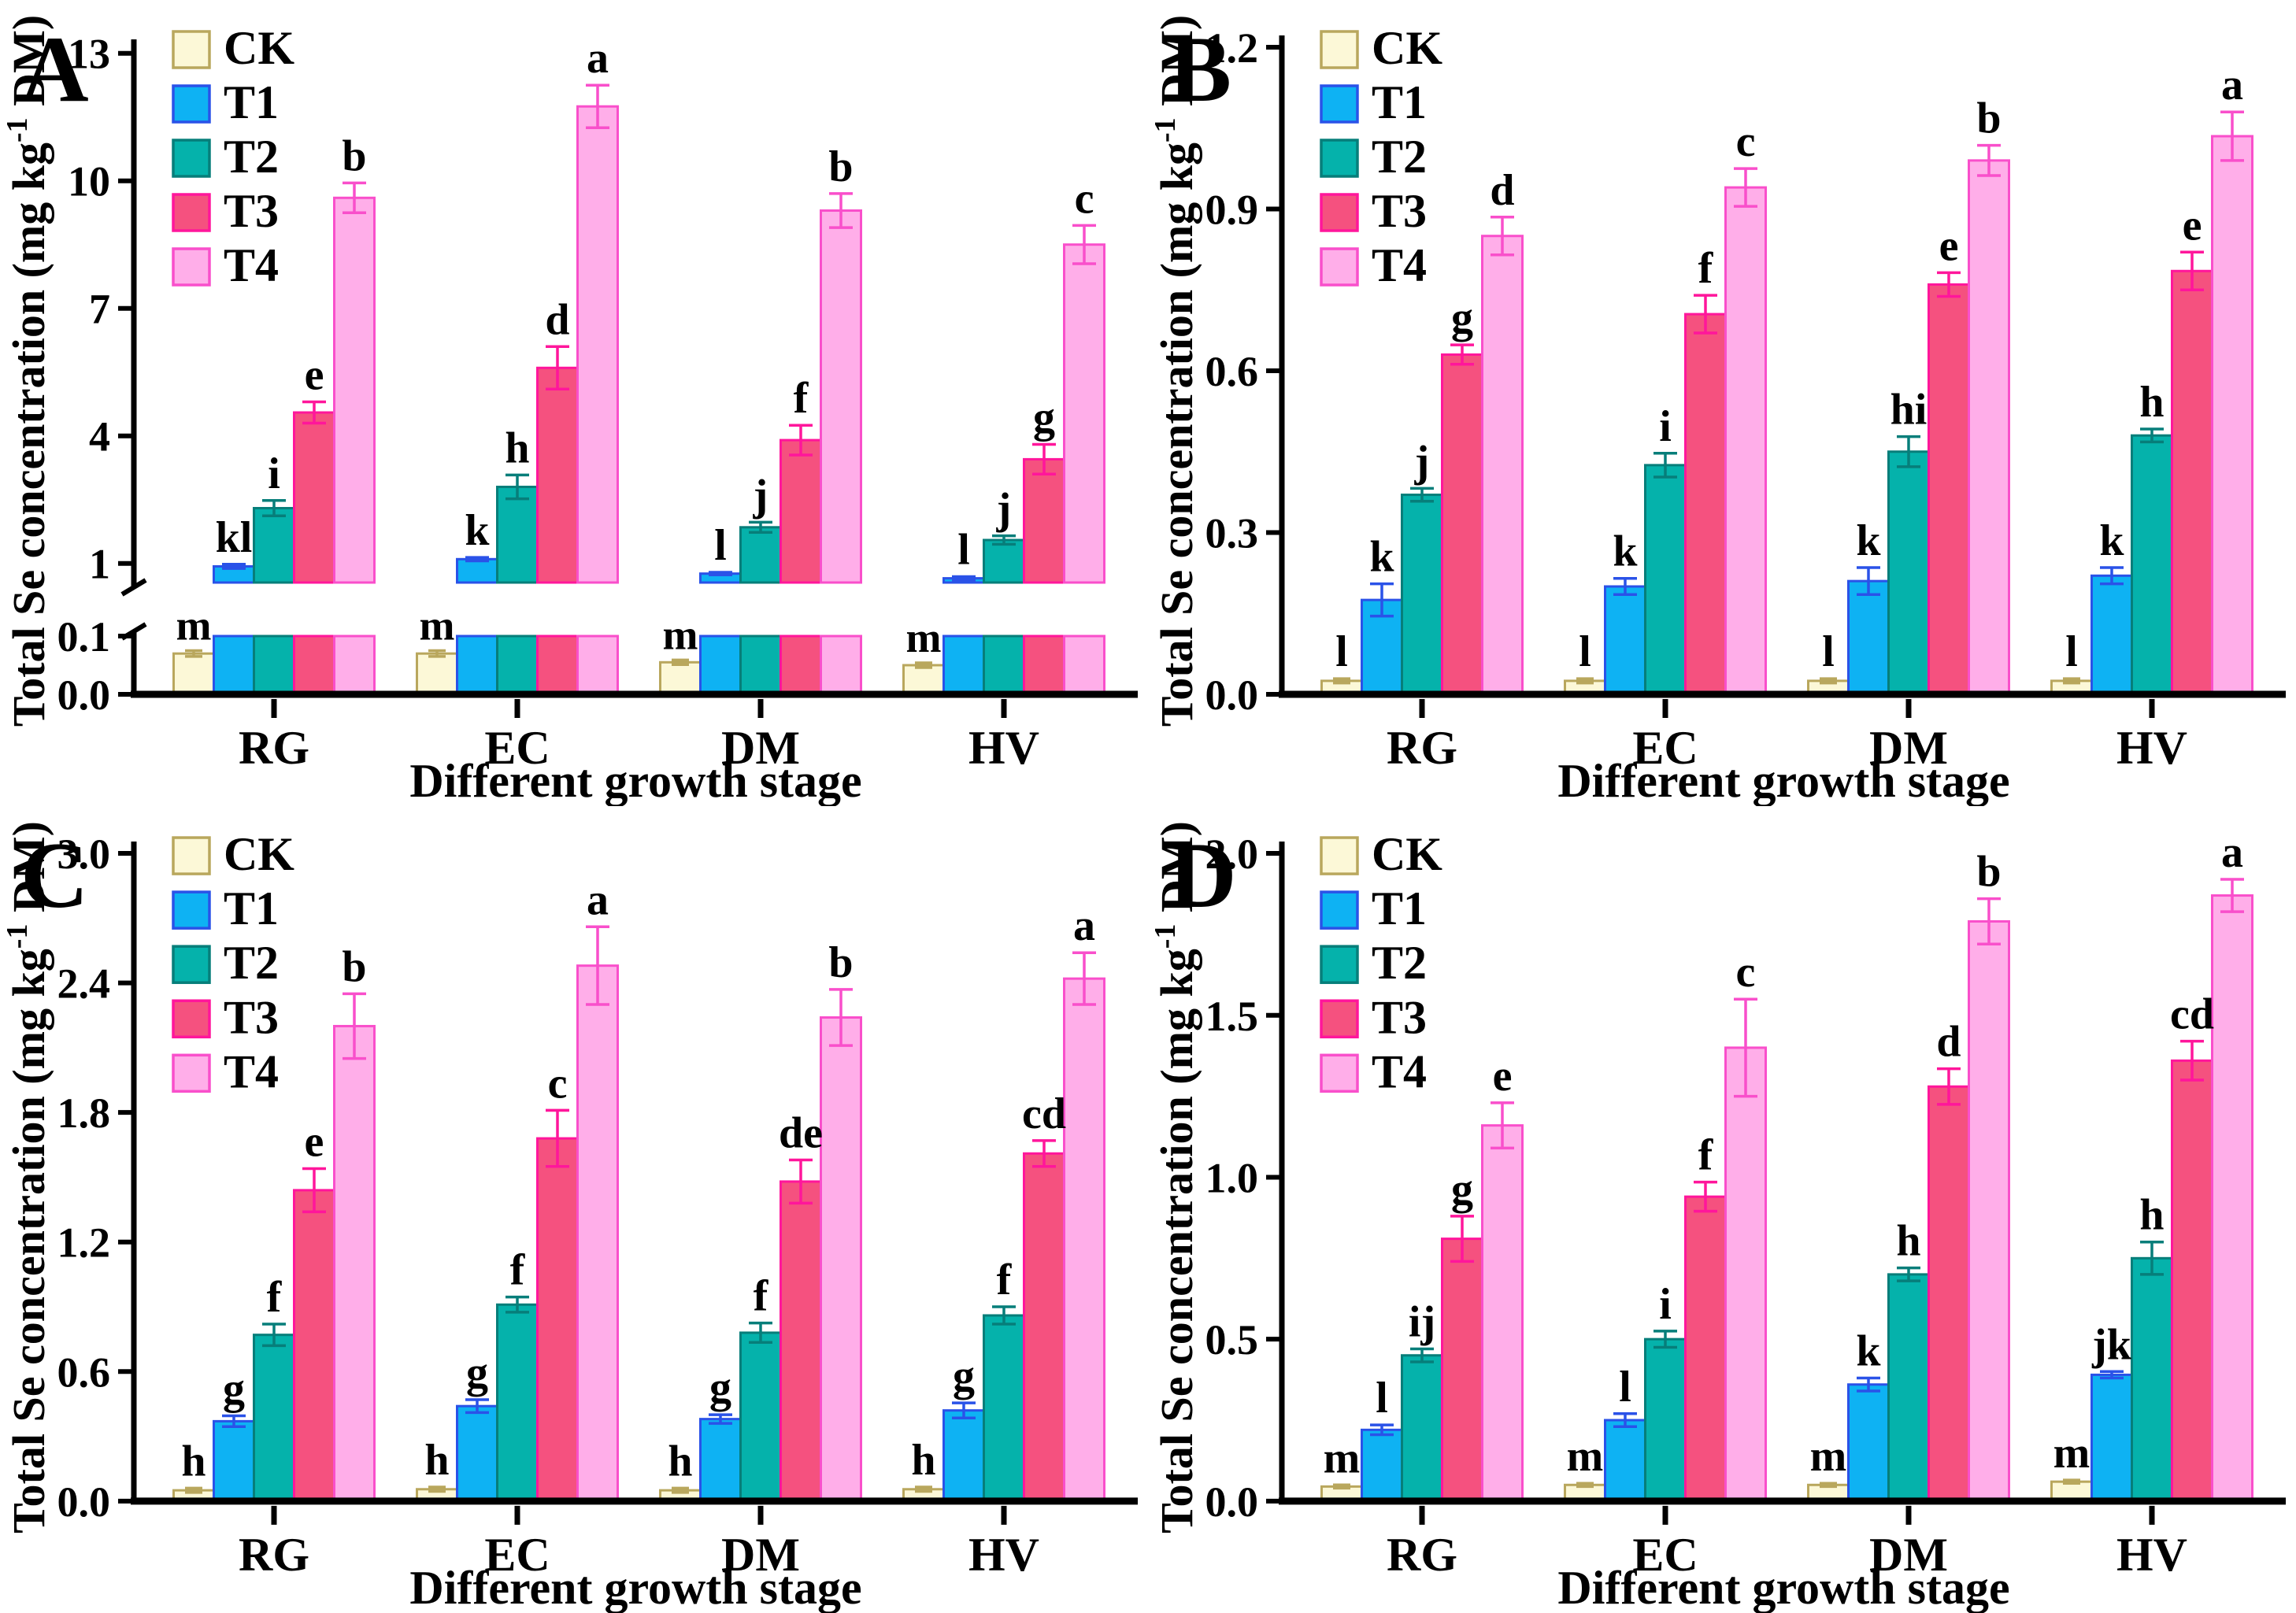  Describe the element at coordinates (1422, 1321) in the screenshot. I see `sig-letter-T2-RG: ij` at that location.